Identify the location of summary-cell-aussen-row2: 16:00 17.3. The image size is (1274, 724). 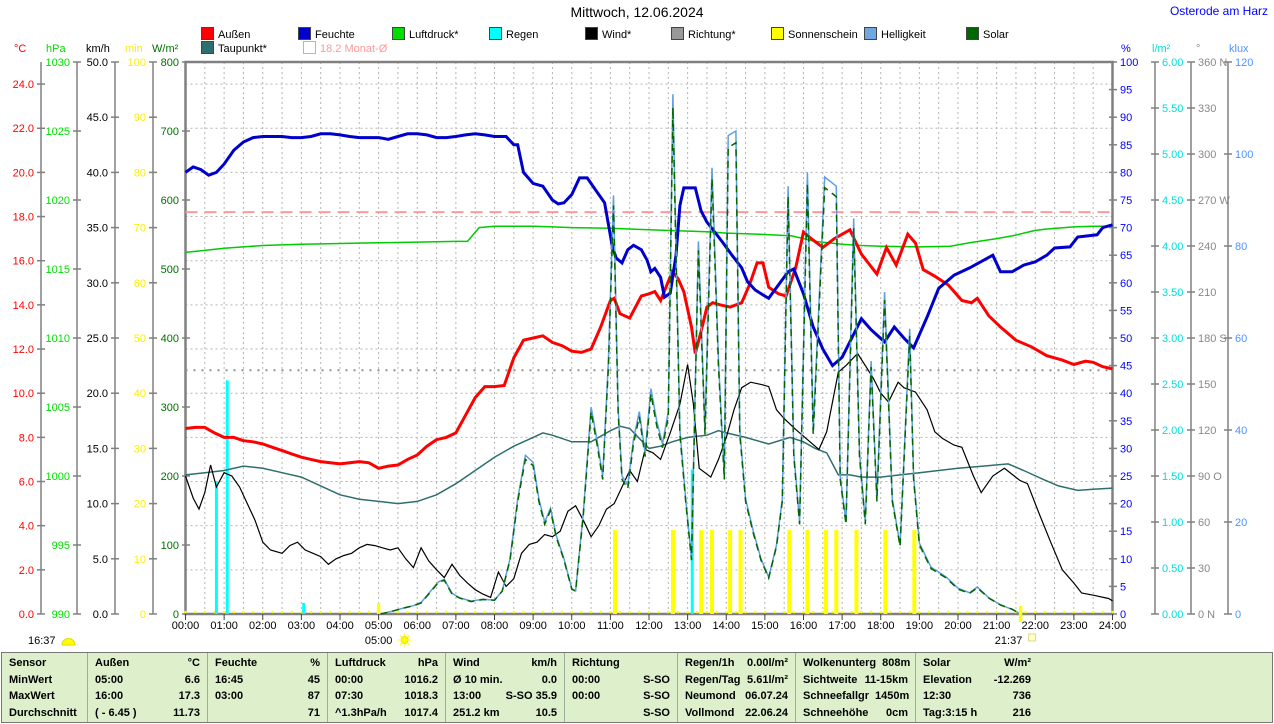
(147, 696).